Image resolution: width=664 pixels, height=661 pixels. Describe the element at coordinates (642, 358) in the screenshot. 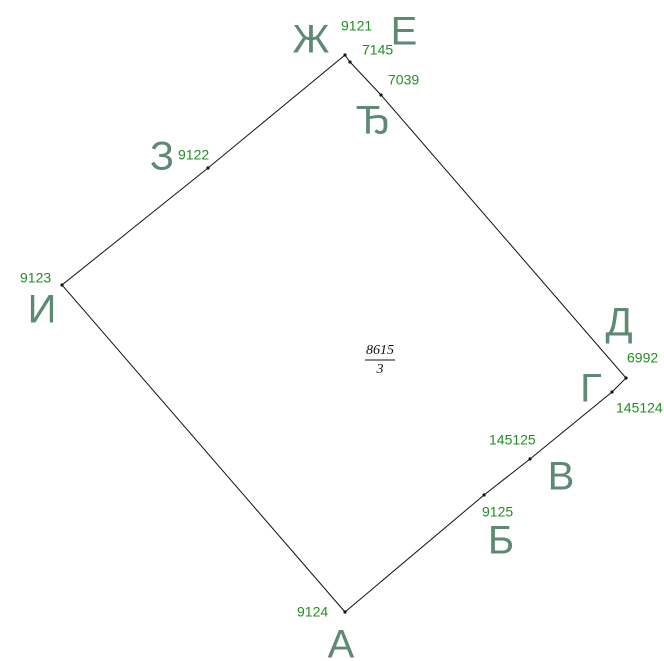

I see `point-number: 6992` at that location.